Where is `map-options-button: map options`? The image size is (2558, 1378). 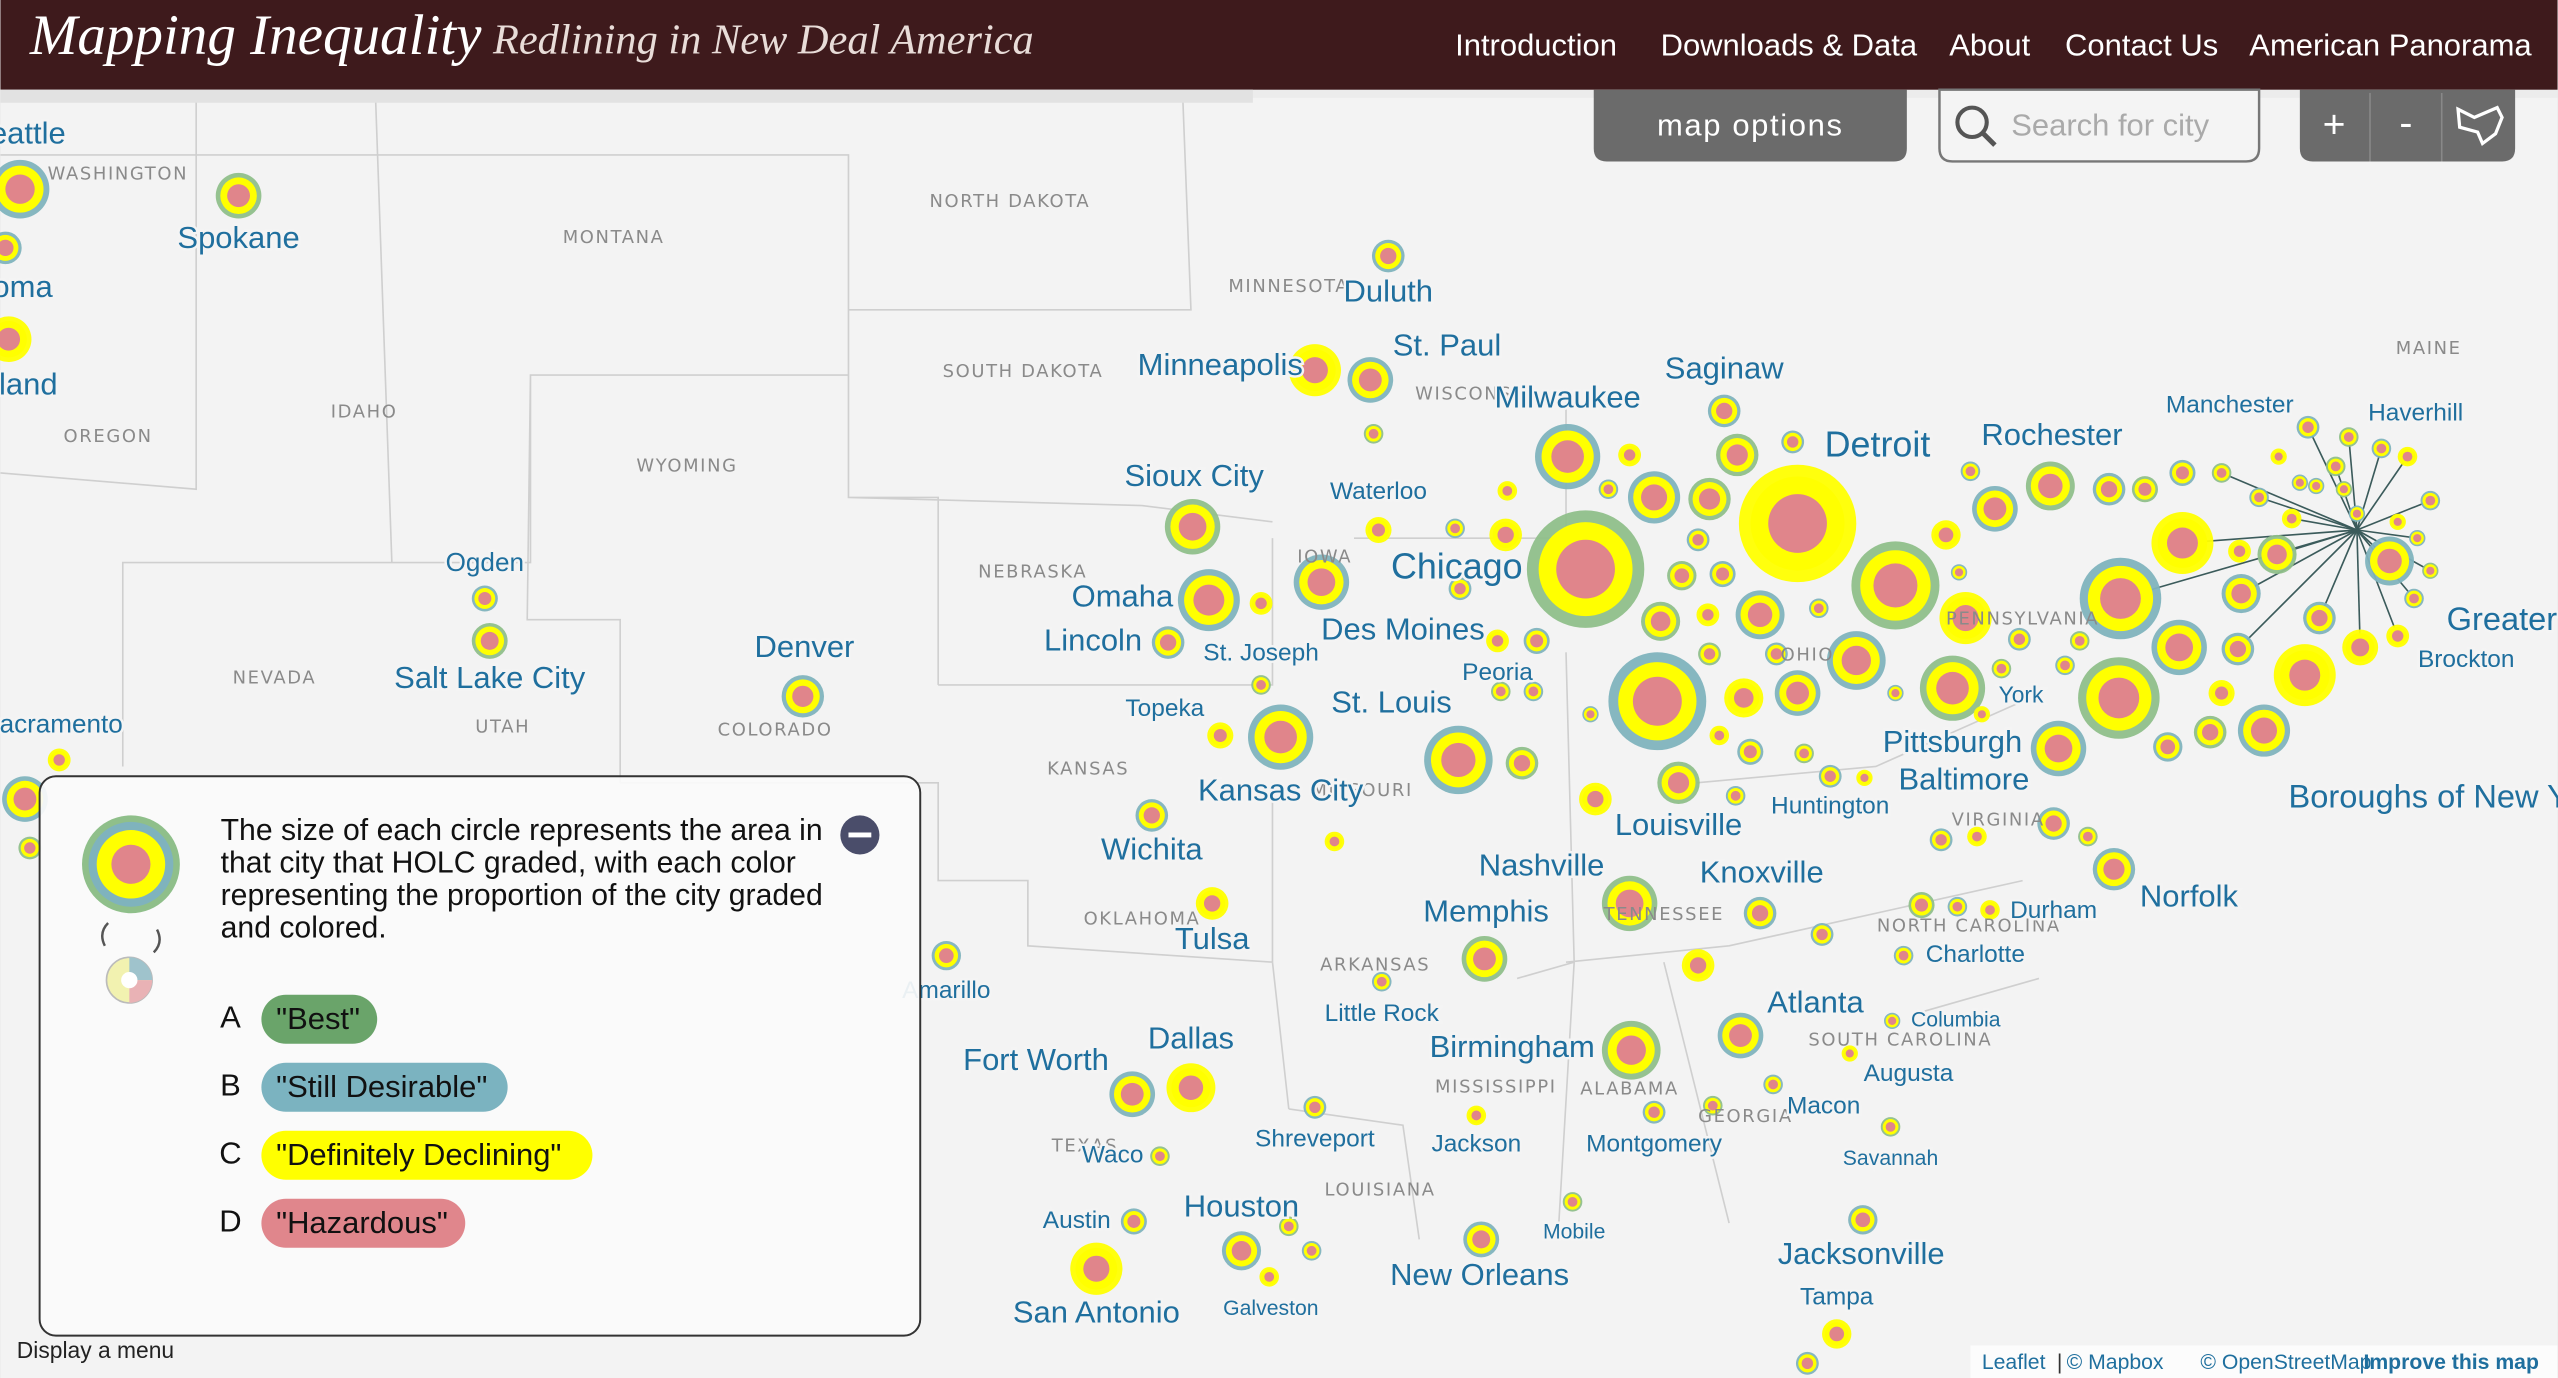
map-options-button: map options is located at coordinates (1750, 125).